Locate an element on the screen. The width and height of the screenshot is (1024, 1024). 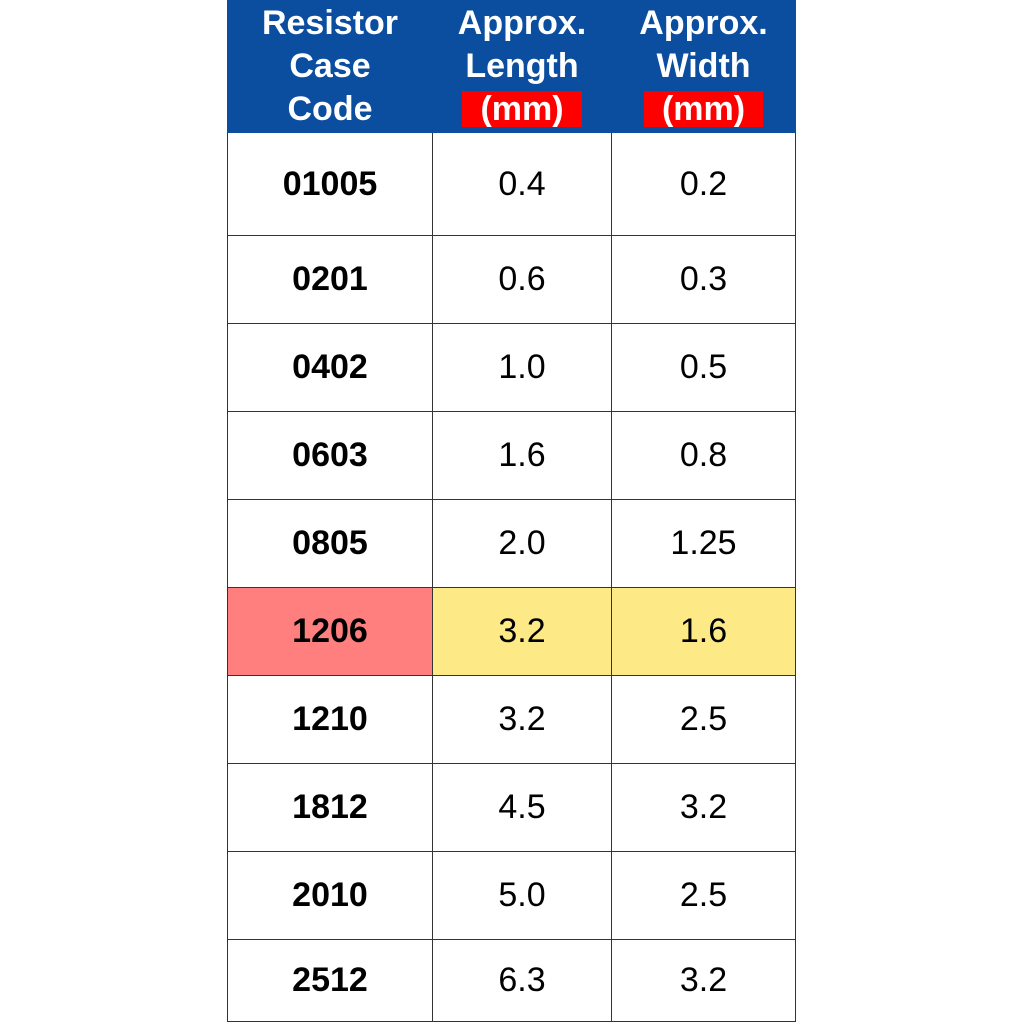
dimension: 0.3 is located at coordinates (703, 279).